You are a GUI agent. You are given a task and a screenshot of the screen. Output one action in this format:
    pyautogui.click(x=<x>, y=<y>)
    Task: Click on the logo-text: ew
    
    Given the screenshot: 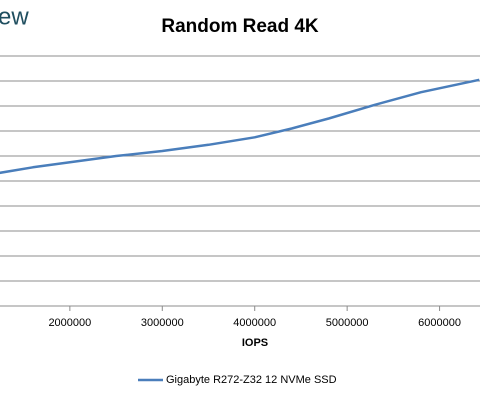 What is the action you would take?
    pyautogui.click(x=14, y=16)
    